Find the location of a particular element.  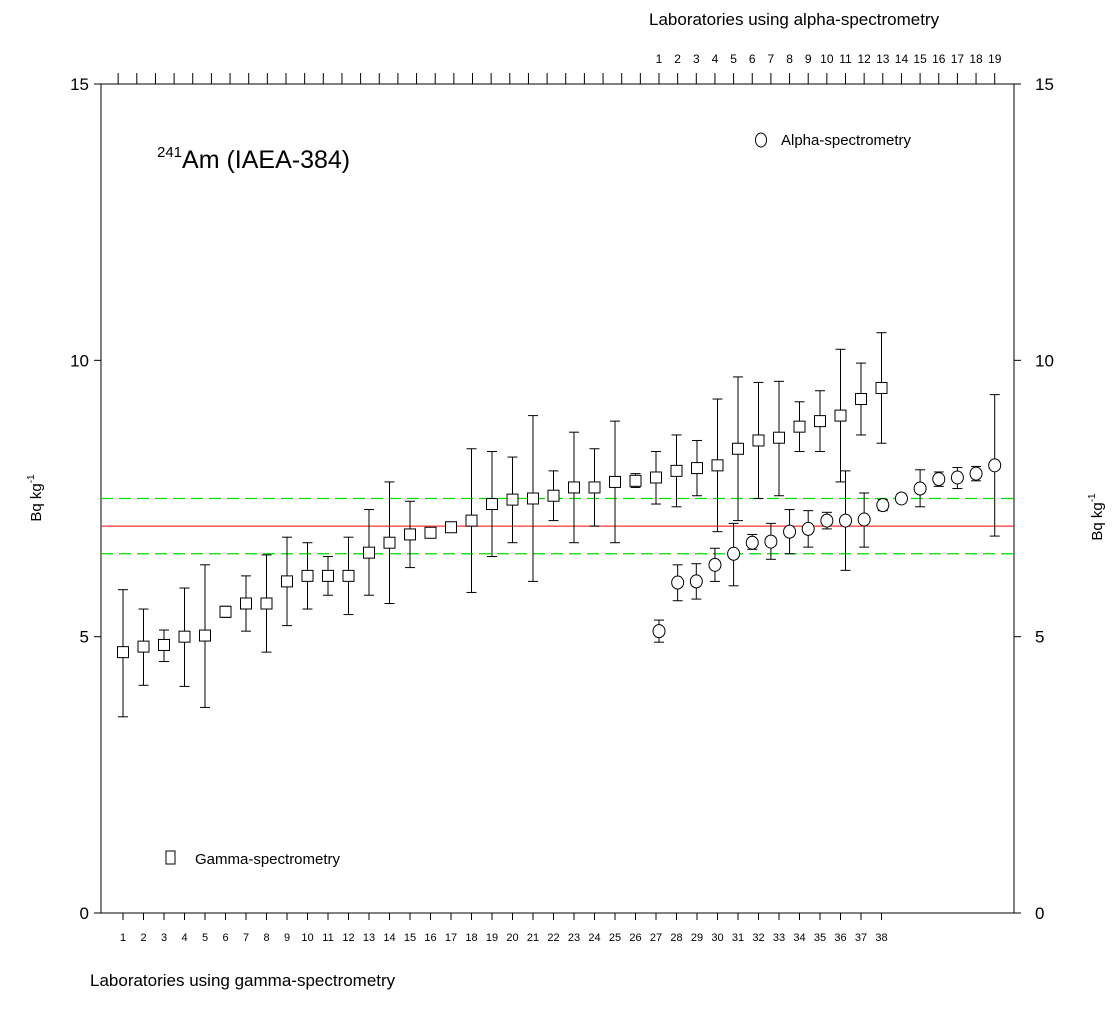

x-tick-label-bottom: 14 is located at coordinates (389, 938).